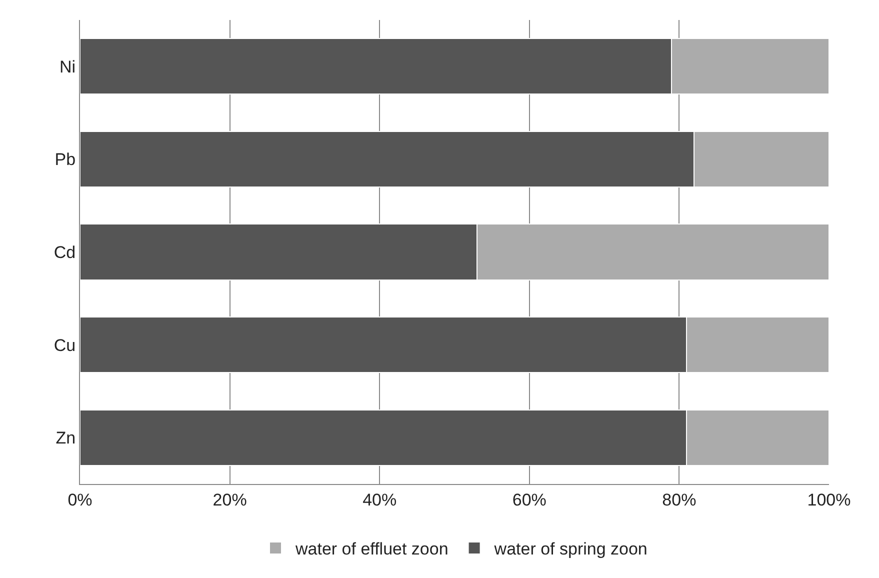 The image size is (879, 578). Describe the element at coordinates (679, 500) in the screenshot. I see `x-tick-label: 80%` at that location.